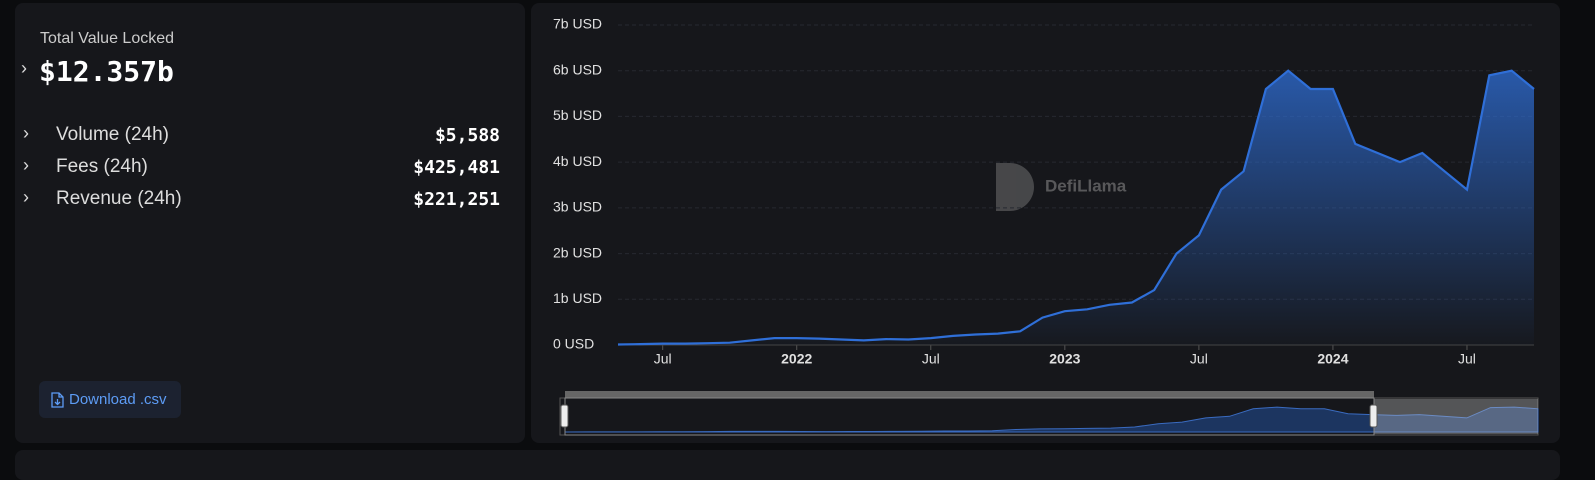 Image resolution: width=1595 pixels, height=480 pixels. What do you see at coordinates (577, 161) in the screenshot?
I see `y-tick-label: 4b USD` at bounding box center [577, 161].